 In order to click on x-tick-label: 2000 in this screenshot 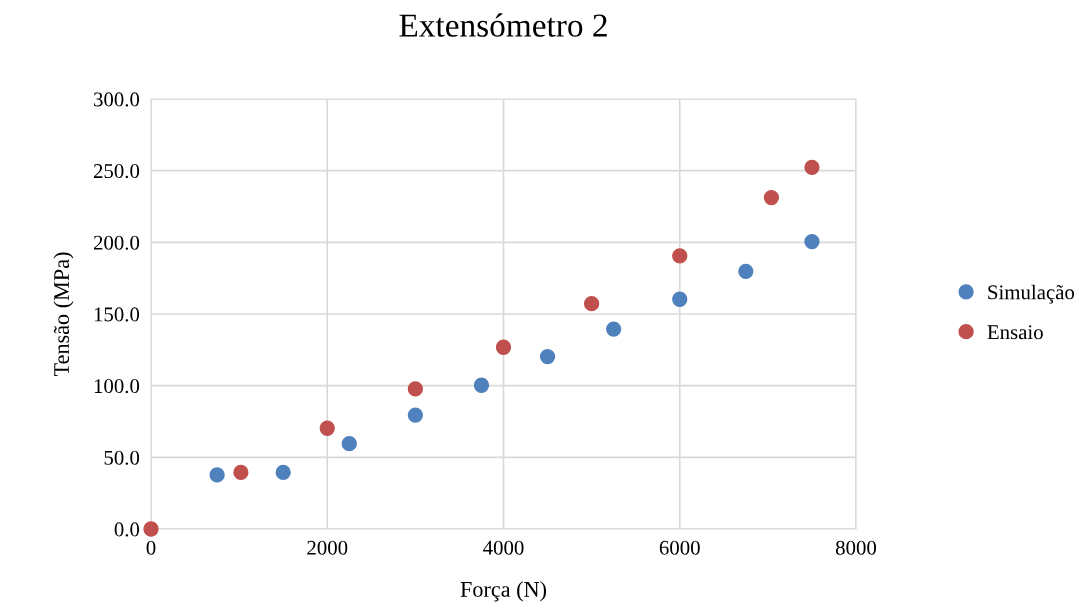, I will do `click(327, 547)`.